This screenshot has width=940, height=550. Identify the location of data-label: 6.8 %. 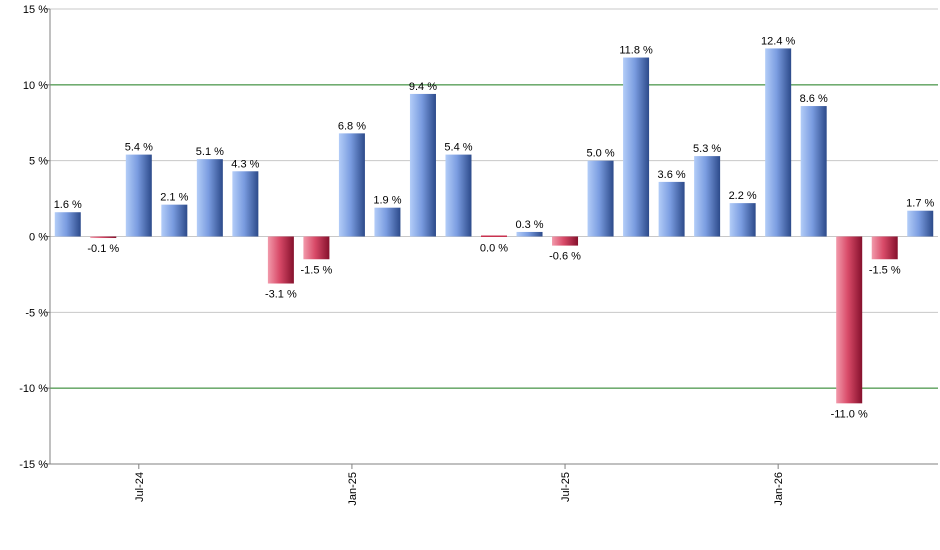
(352, 126).